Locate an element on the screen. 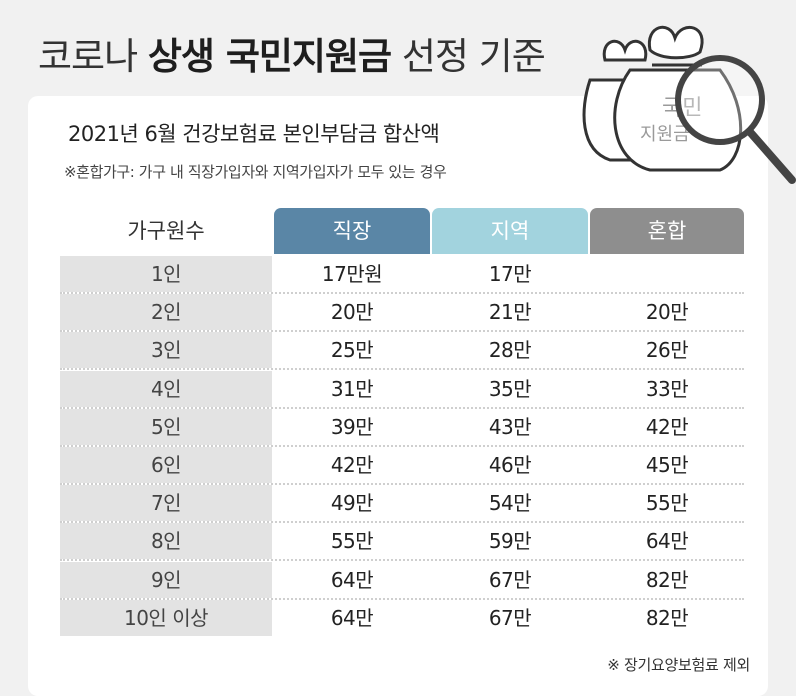 The height and width of the screenshot is (696, 796). household-size-cell: 6인 is located at coordinates (166, 465).